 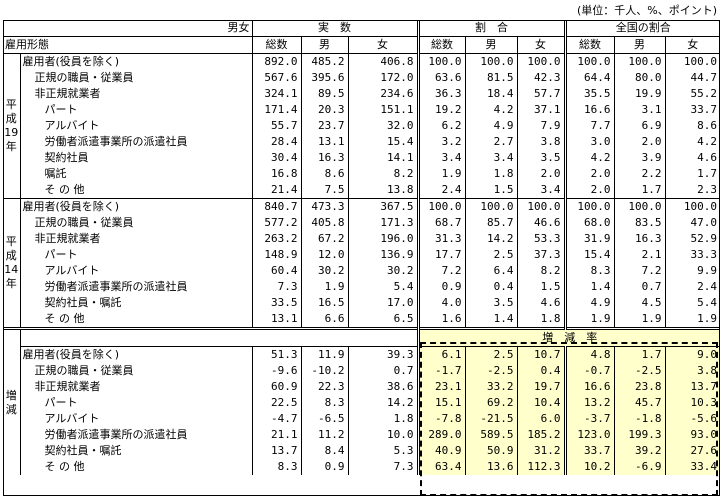 What do you see at coordinates (490, 451) in the screenshot?
I see `cell-value: 50.9` at bounding box center [490, 451].